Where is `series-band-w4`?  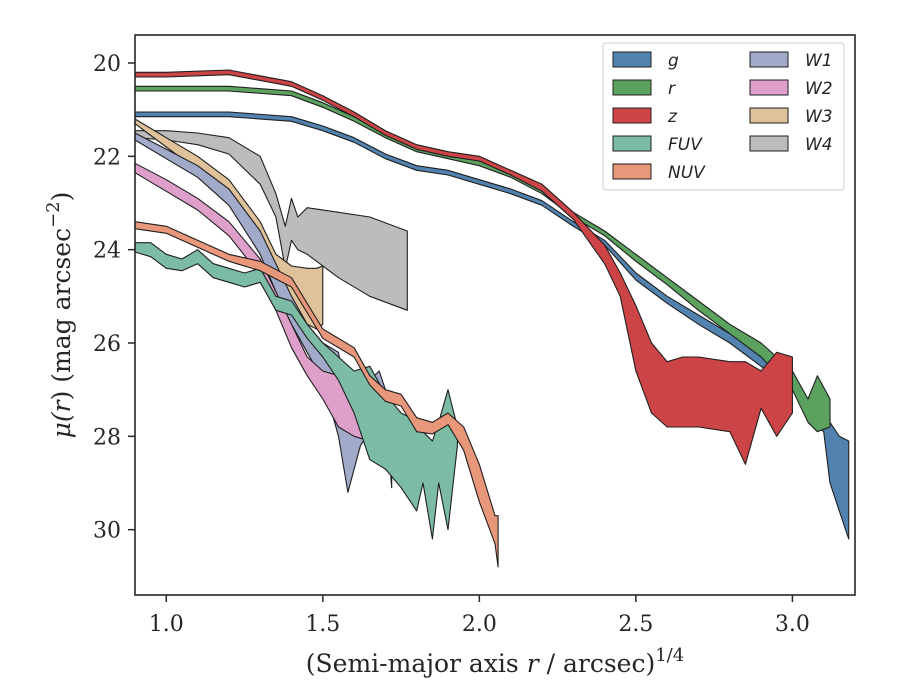 series-band-w4 is located at coordinates (271, 220).